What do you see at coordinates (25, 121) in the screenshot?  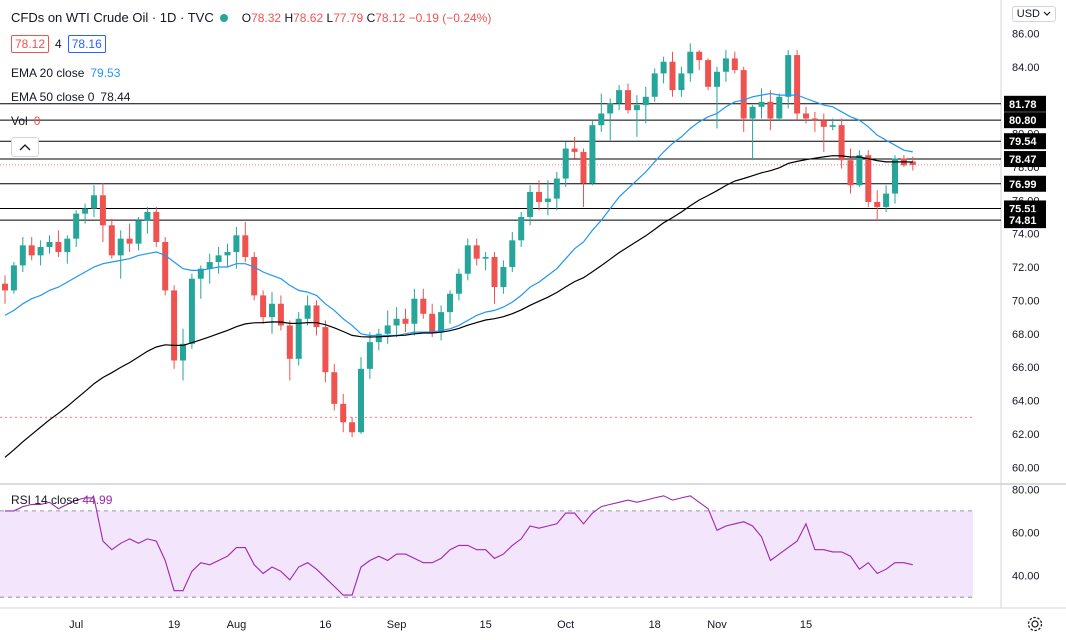 I see `volume-legend: Vol 0` at bounding box center [25, 121].